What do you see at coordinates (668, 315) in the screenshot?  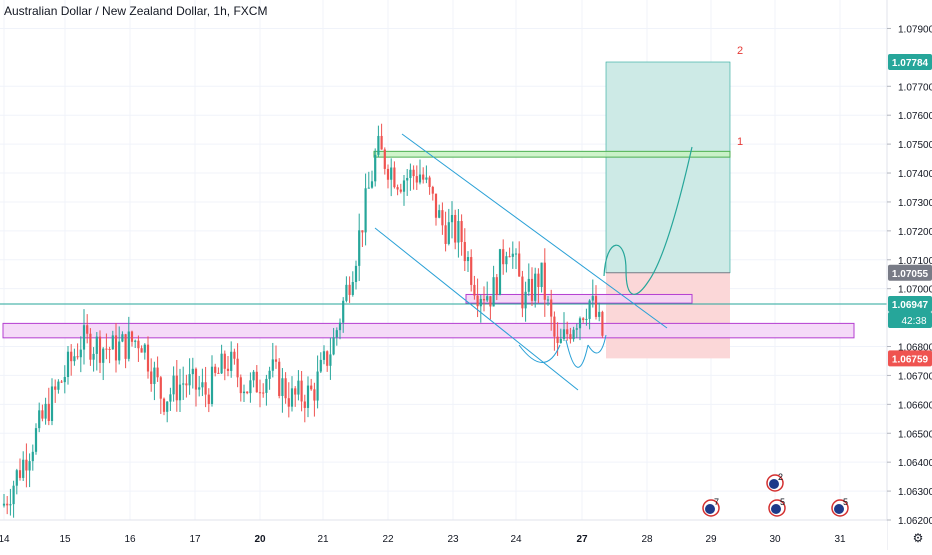 I see `loss-zone` at bounding box center [668, 315].